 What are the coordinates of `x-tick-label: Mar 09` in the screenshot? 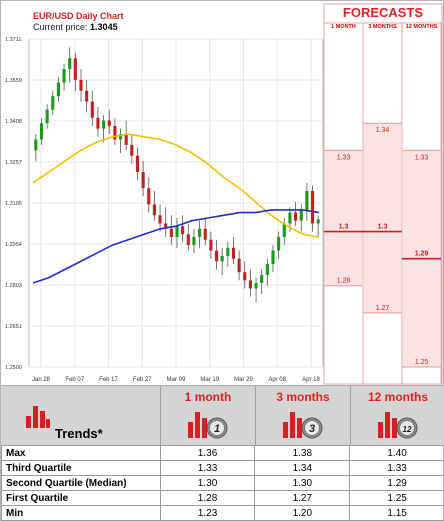 It's located at (176, 380).